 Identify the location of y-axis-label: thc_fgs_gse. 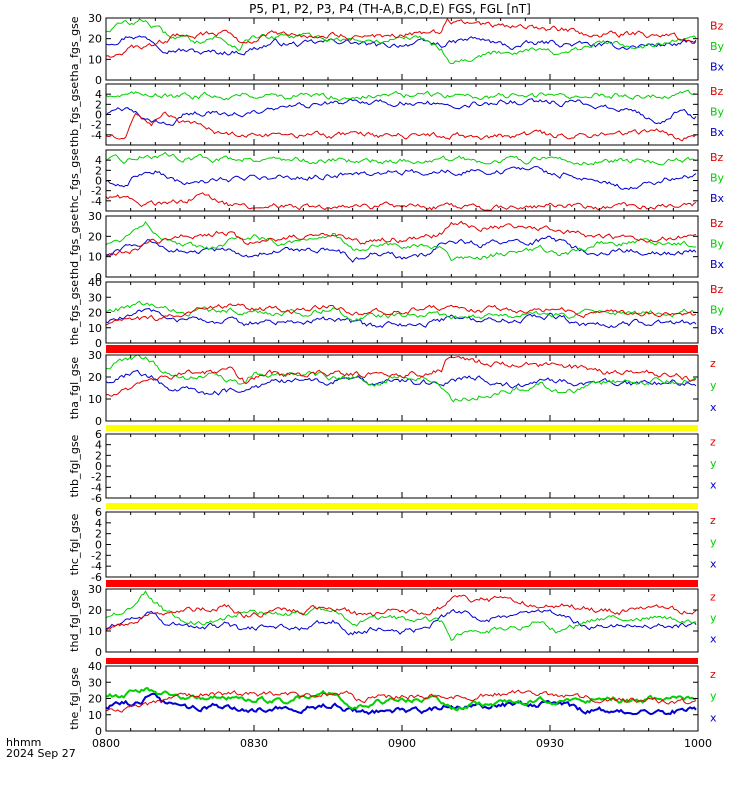
(74, 180).